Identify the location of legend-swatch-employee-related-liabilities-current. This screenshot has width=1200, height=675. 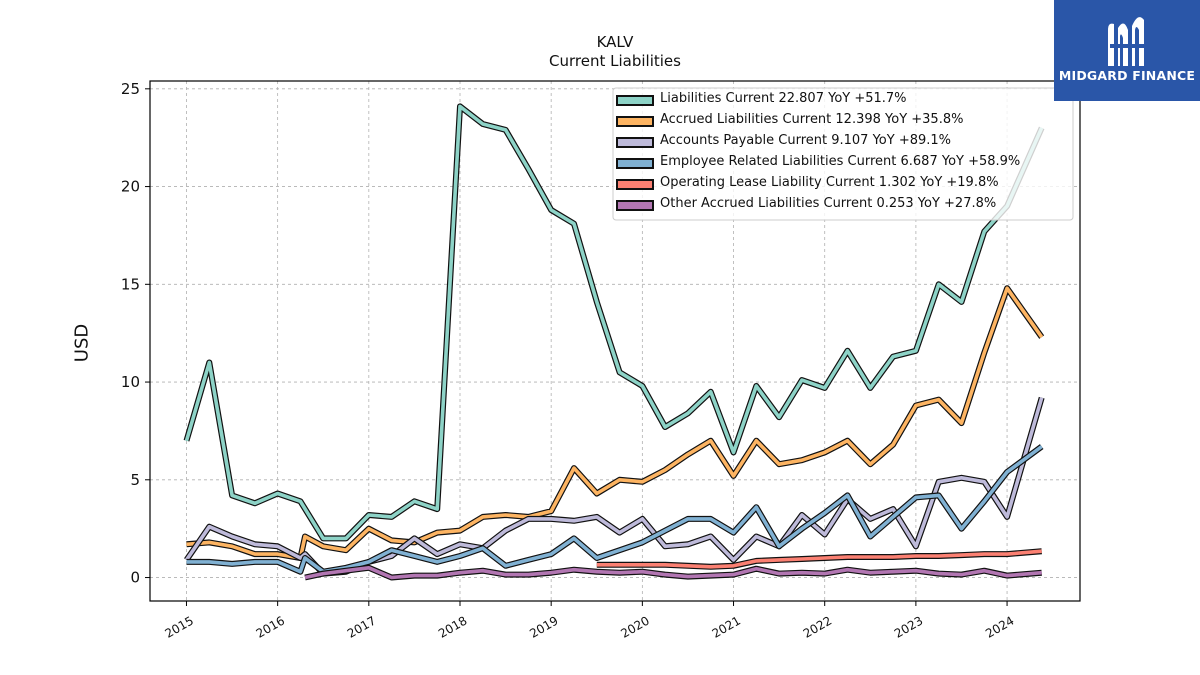
(635, 163).